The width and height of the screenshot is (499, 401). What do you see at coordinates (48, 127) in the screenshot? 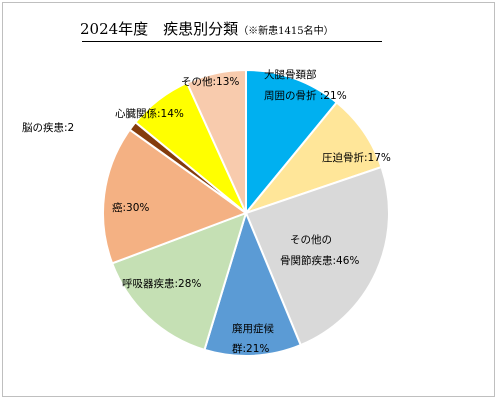
I see `slice-label-nou: 脳の疾患:2` at bounding box center [48, 127].